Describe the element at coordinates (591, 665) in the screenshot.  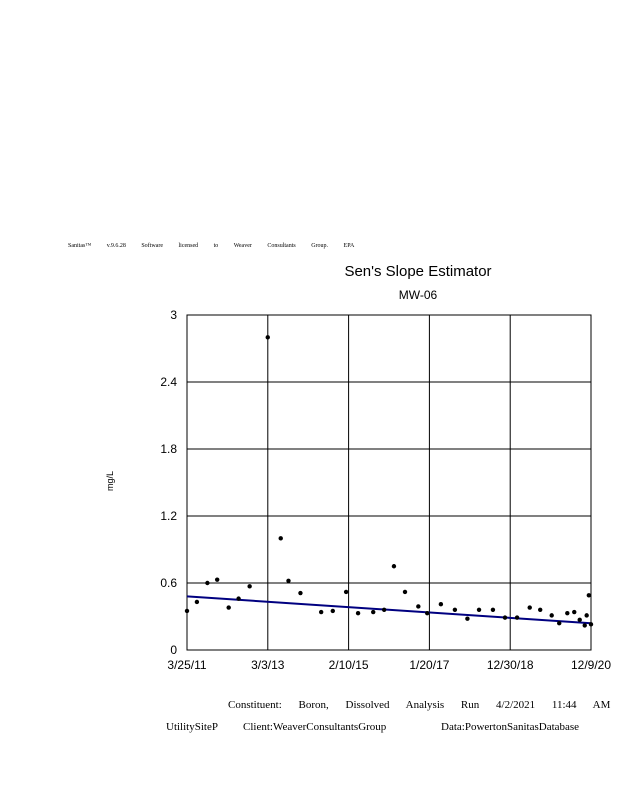
I see `x-tick-label: 12/9/20` at that location.